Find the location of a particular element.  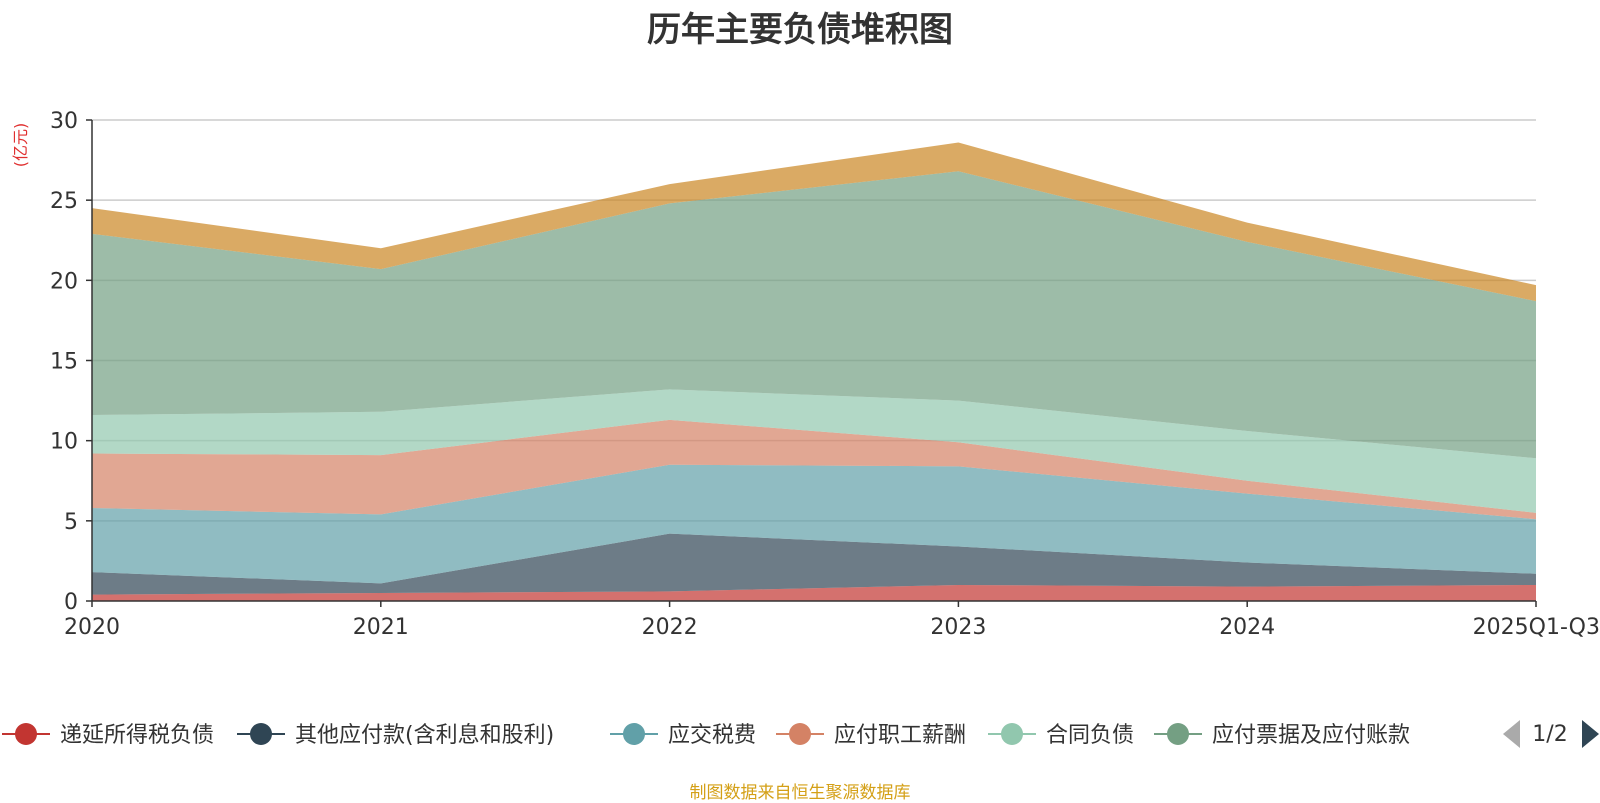

source-note: 制图数据来自恒生聚源数据库 is located at coordinates (800, 793).